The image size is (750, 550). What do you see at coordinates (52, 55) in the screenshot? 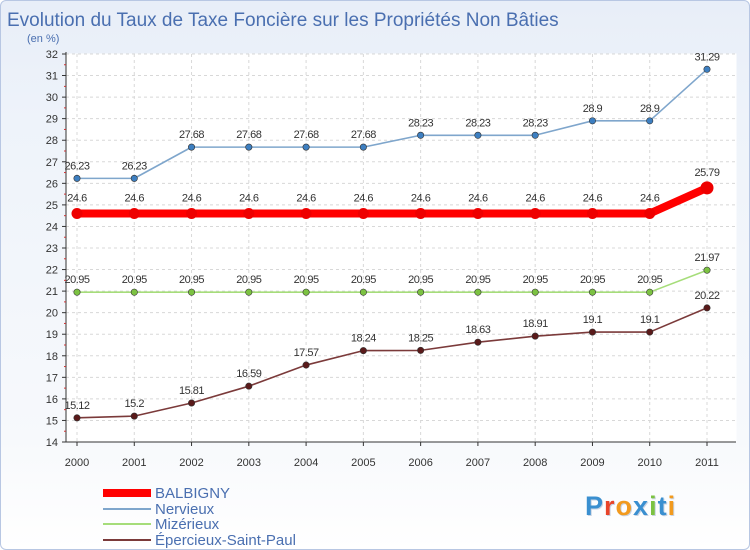
I see `y-tick-label: 32` at bounding box center [52, 55].